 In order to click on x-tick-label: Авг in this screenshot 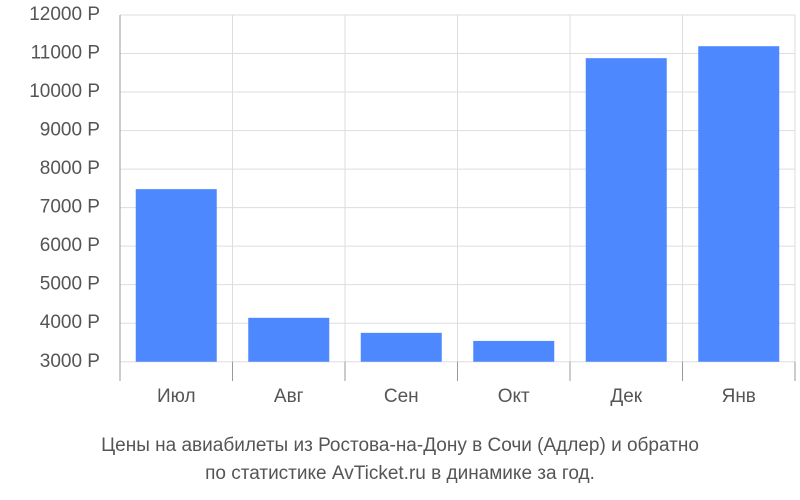, I will do `click(289, 396)`.